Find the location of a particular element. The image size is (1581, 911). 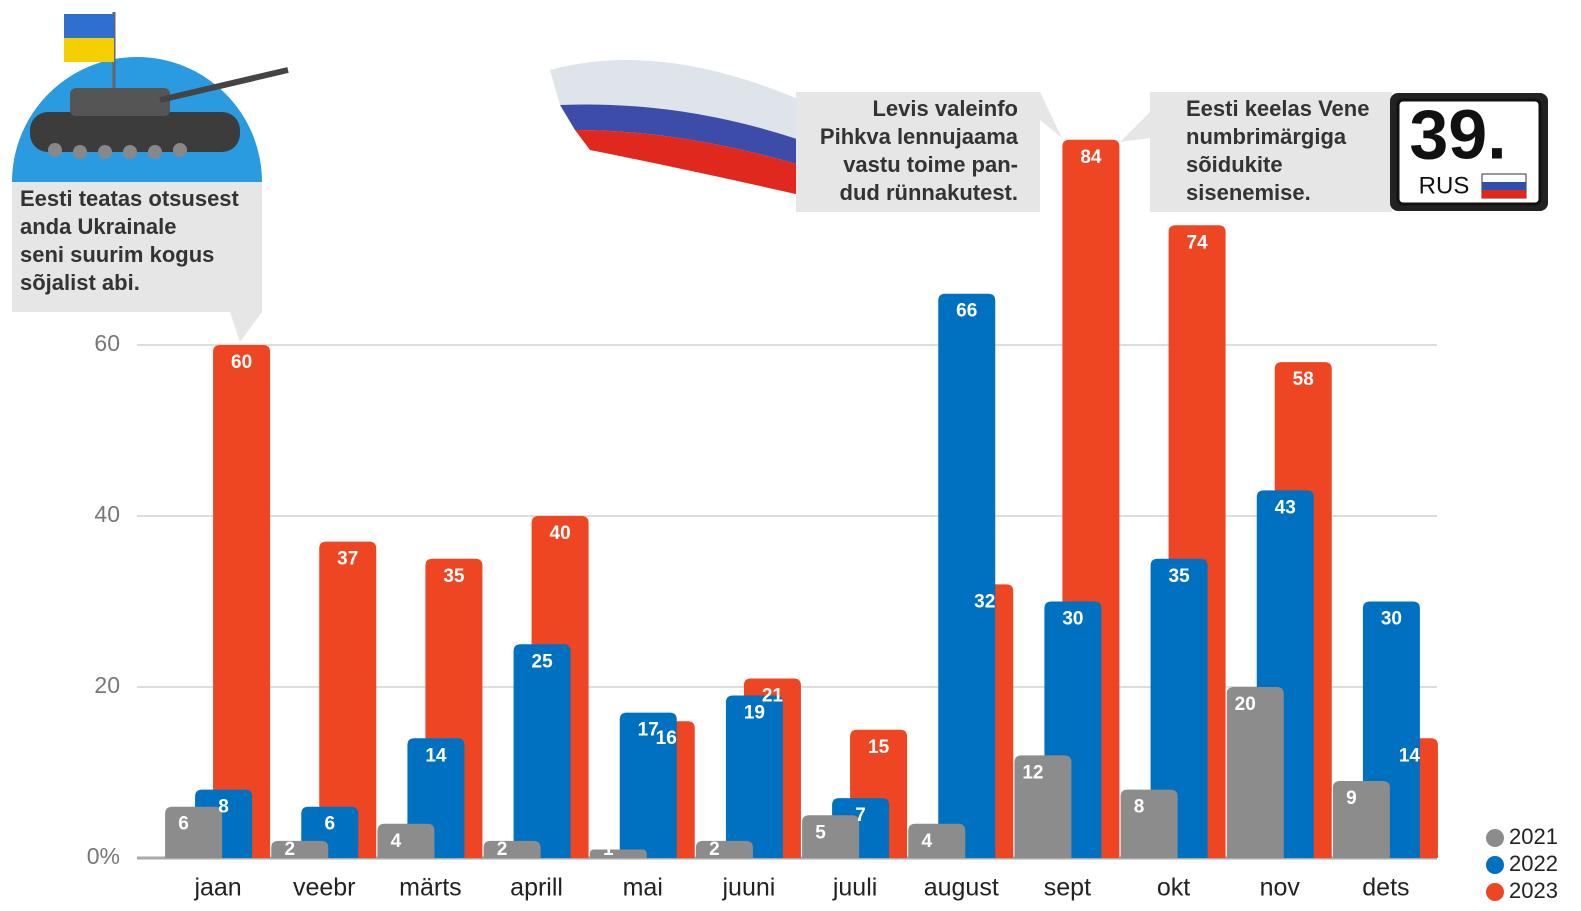

x-tick-label: mai is located at coordinates (643, 888).